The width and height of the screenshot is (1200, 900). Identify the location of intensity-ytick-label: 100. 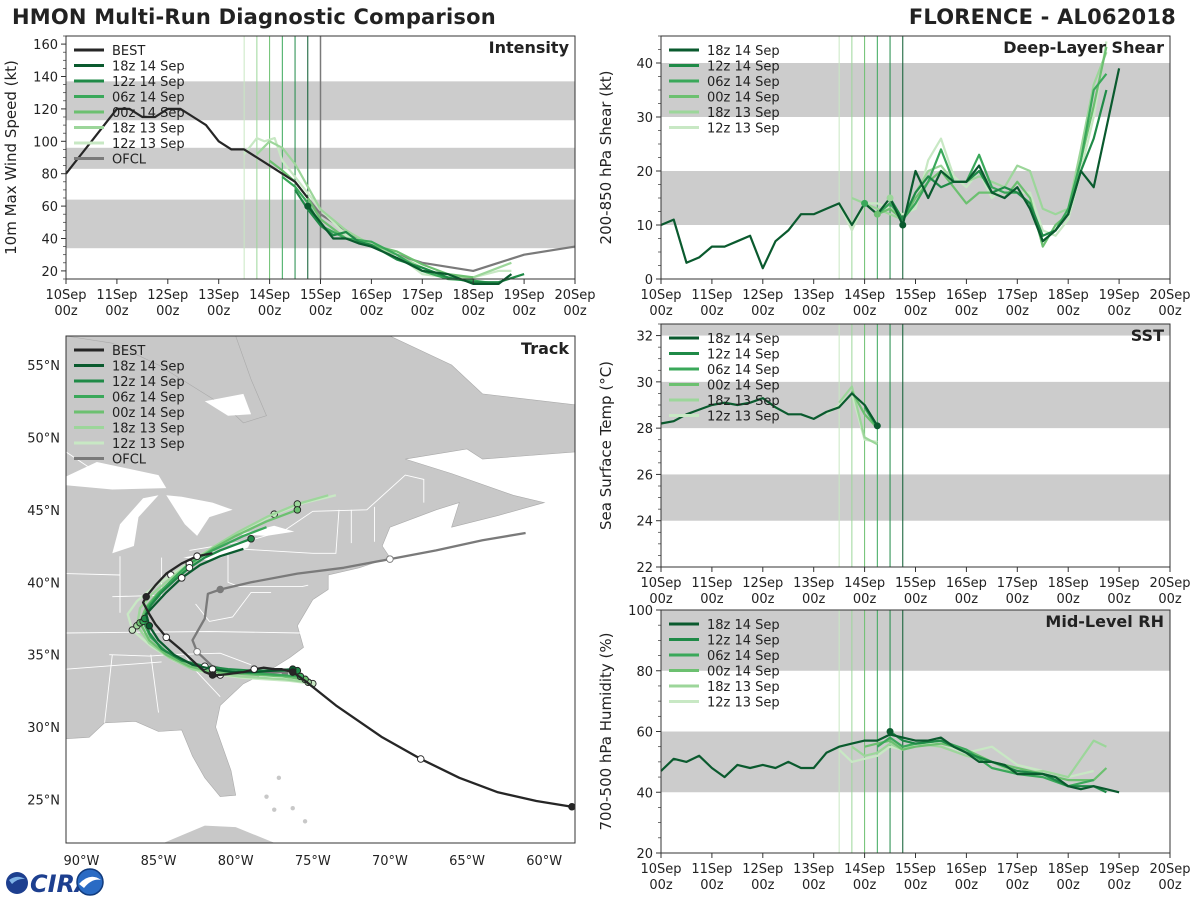
(45, 142).